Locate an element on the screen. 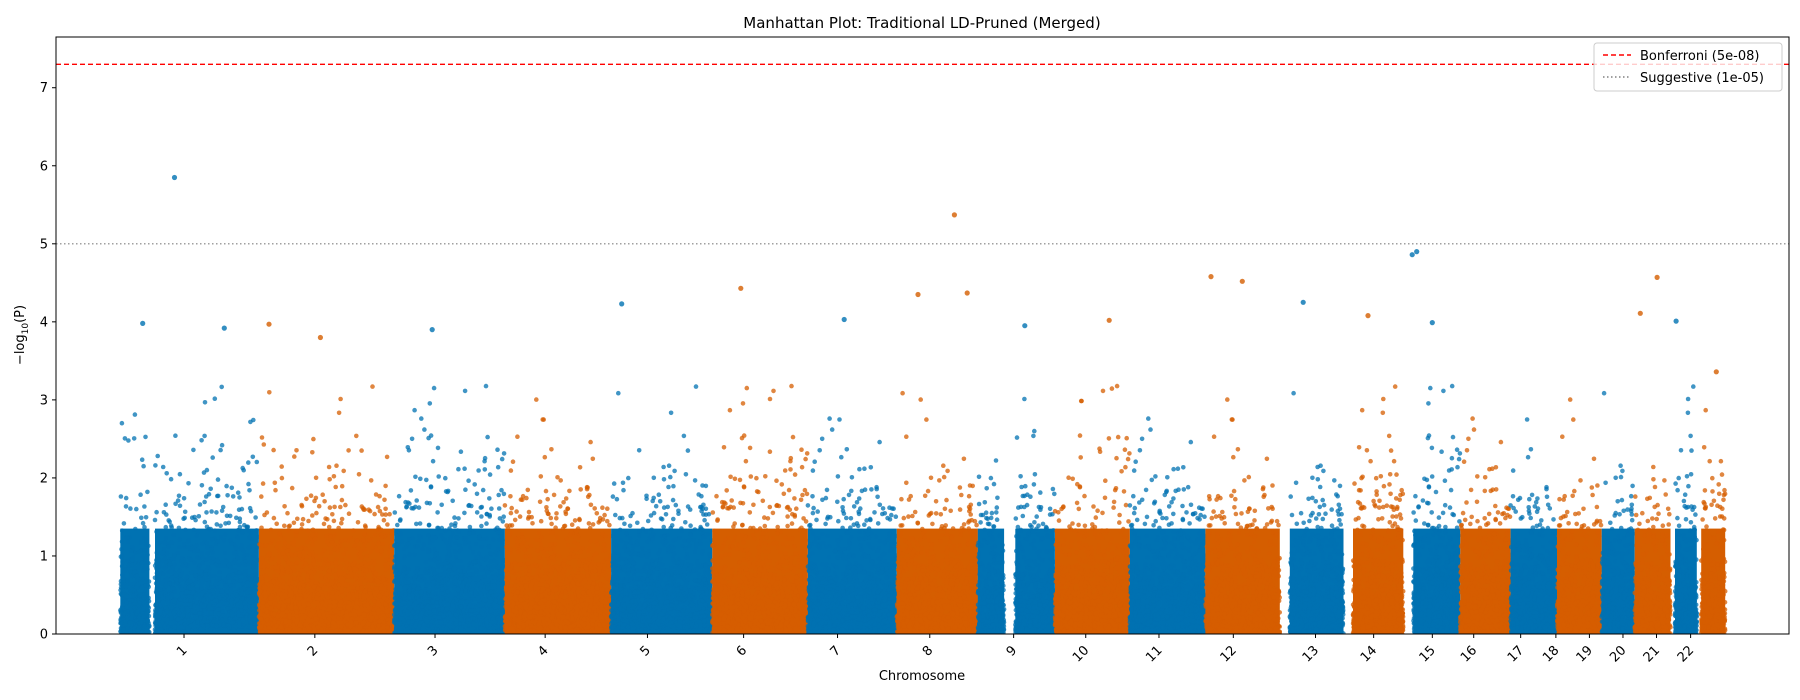 Image resolution: width=1800 pixels, height=700 pixels. chromosome-1-points is located at coordinates (189, 511).